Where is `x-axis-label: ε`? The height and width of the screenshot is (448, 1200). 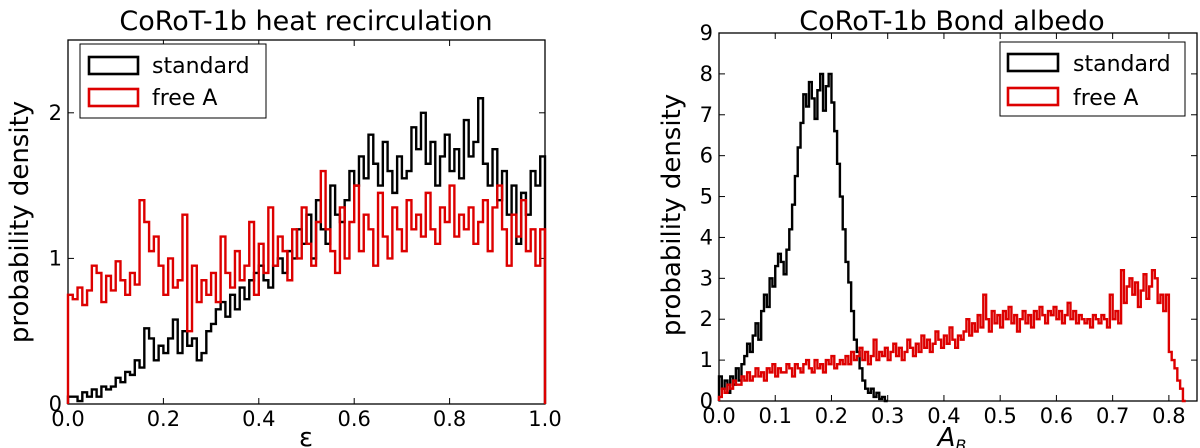 x-axis-label: ε is located at coordinates (306, 435).